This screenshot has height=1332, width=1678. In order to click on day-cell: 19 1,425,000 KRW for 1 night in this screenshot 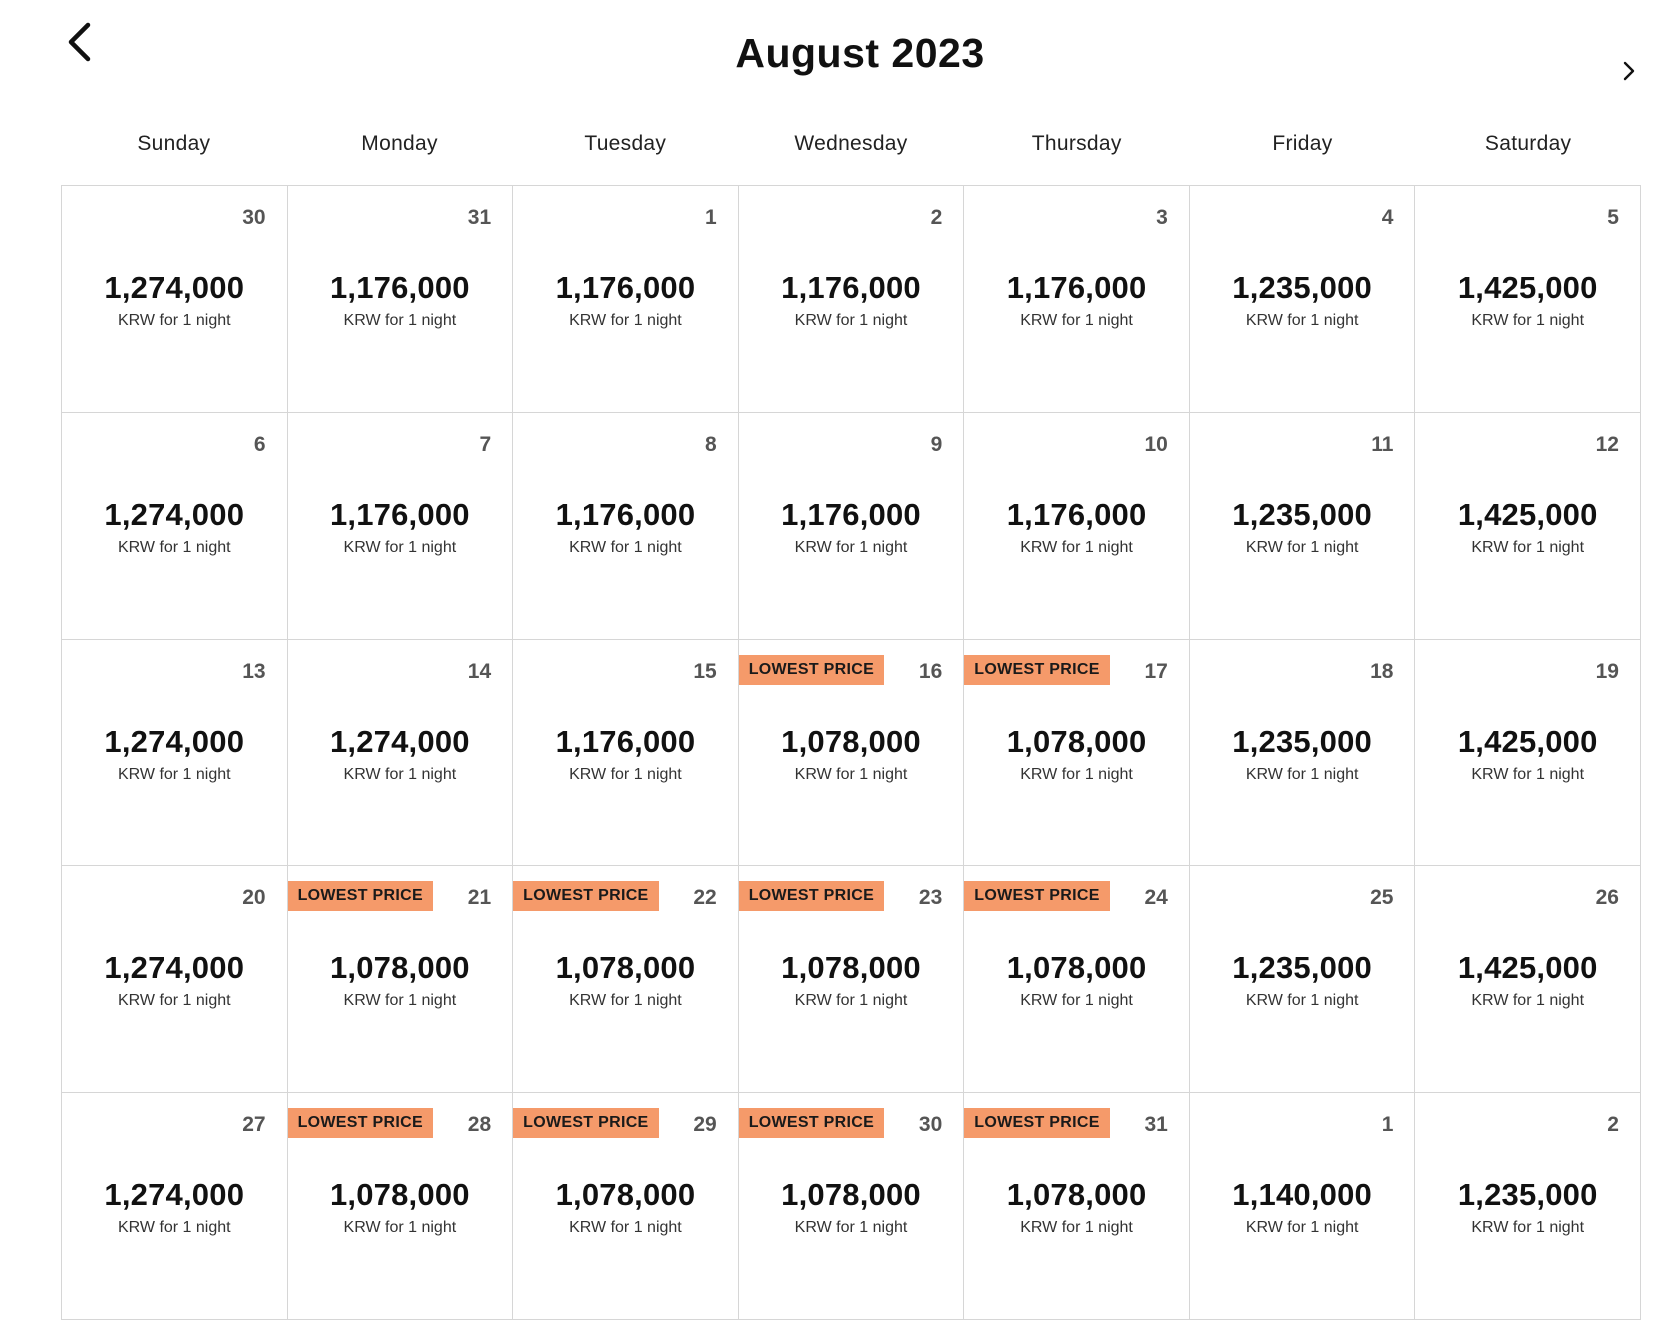, I will do `click(1528, 753)`.